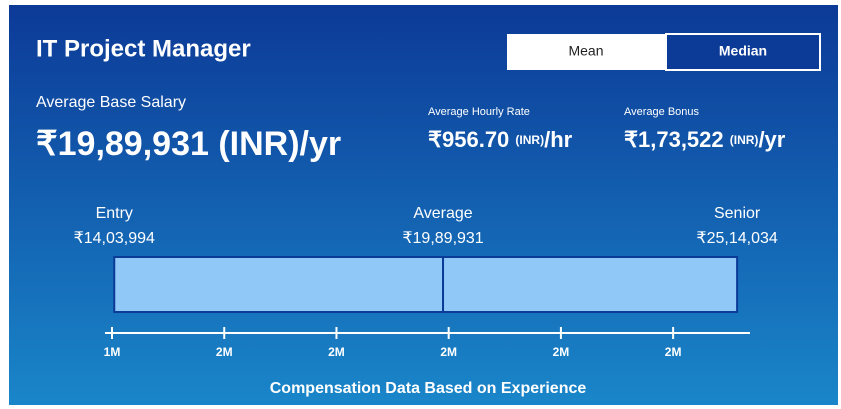  What do you see at coordinates (442, 213) in the screenshot?
I see `level-label: Average` at bounding box center [442, 213].